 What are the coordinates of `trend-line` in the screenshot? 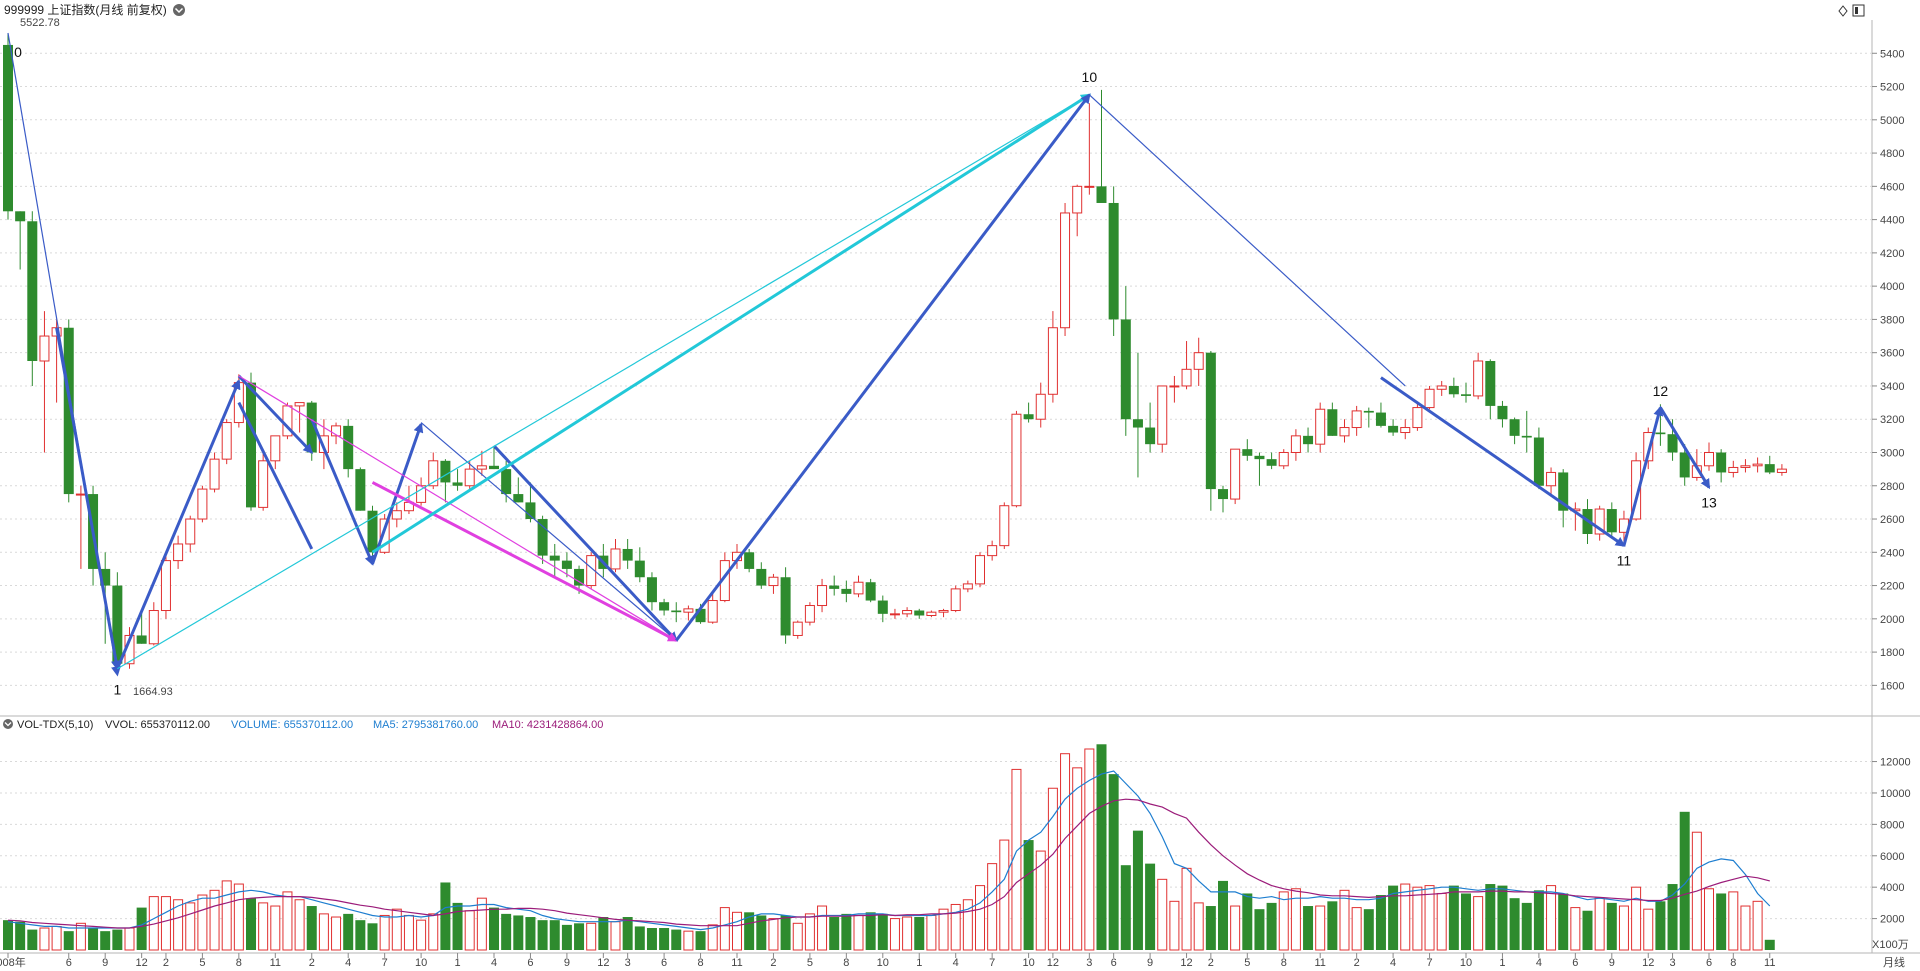 It's located at (1247, 240).